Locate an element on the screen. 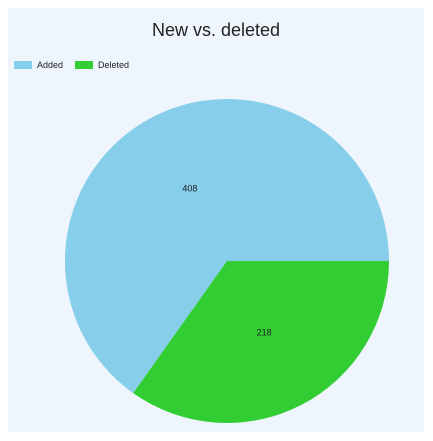  legend-item-deleted: Deleted is located at coordinates (102, 65).